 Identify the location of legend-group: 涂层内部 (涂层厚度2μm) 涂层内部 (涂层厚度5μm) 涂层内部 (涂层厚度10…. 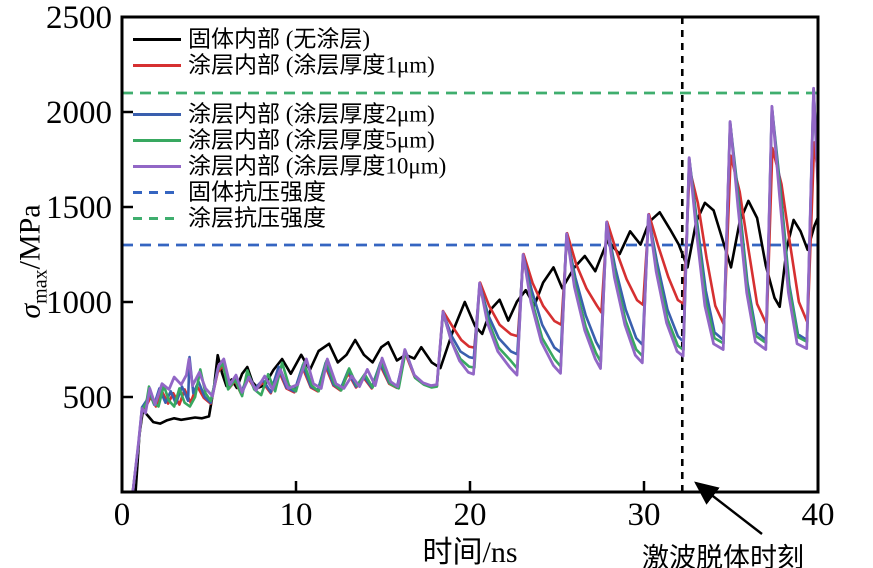
(289, 166).